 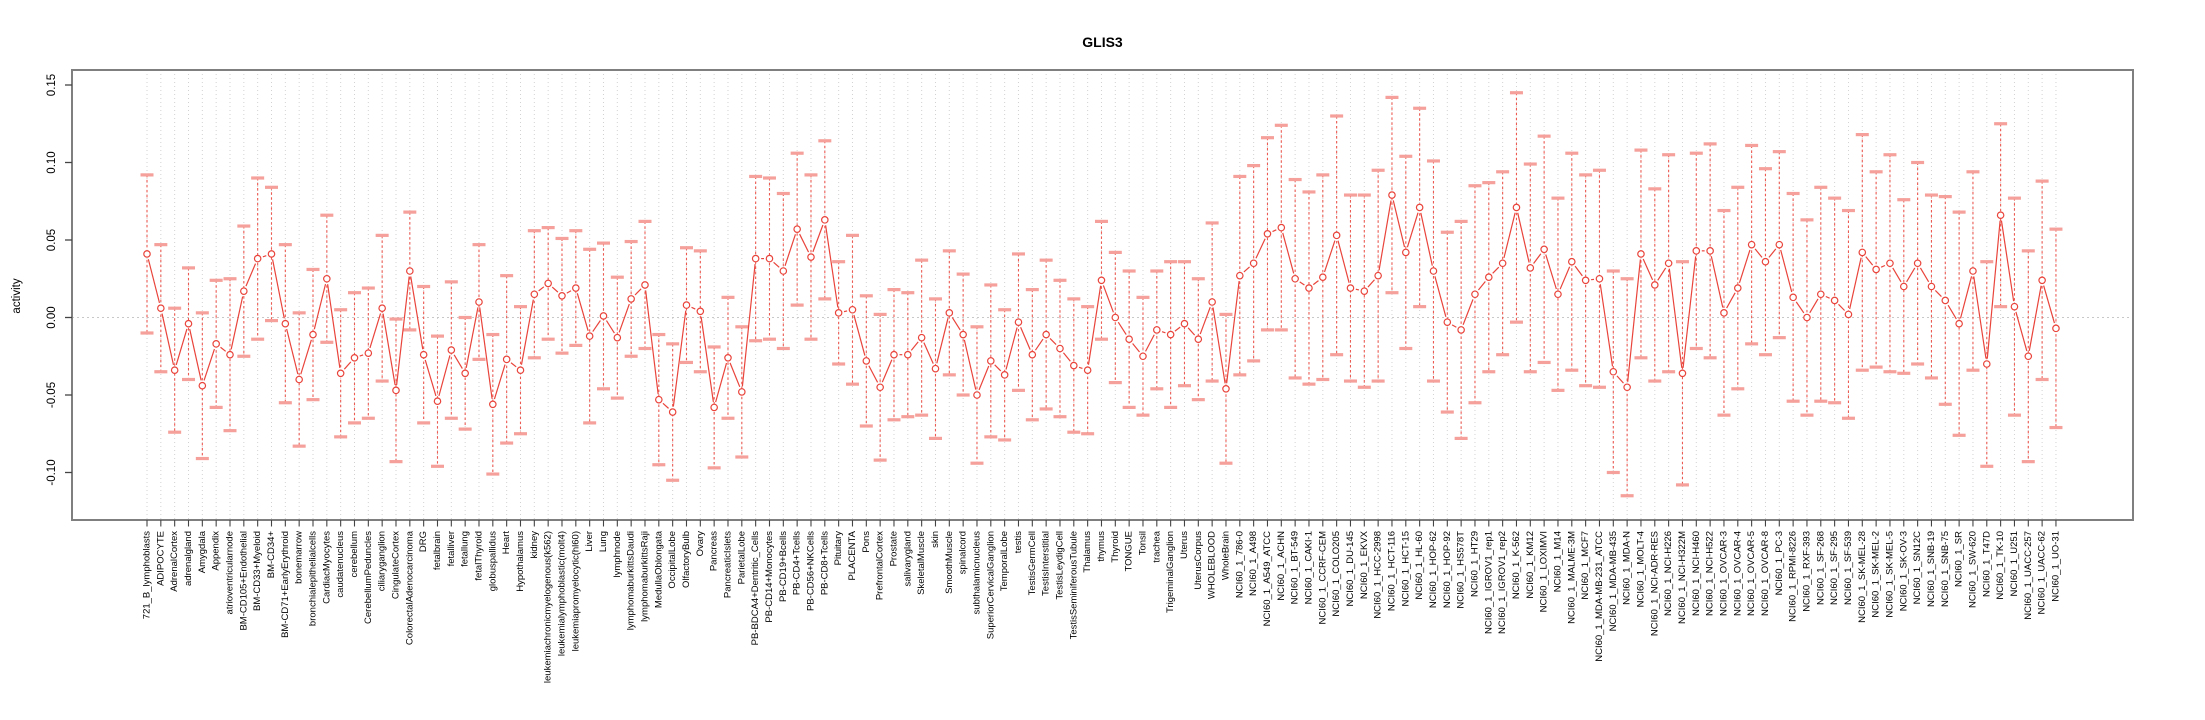 I want to click on x-tick-label: NCI60_1_ACHN, so click(x=1281, y=566).